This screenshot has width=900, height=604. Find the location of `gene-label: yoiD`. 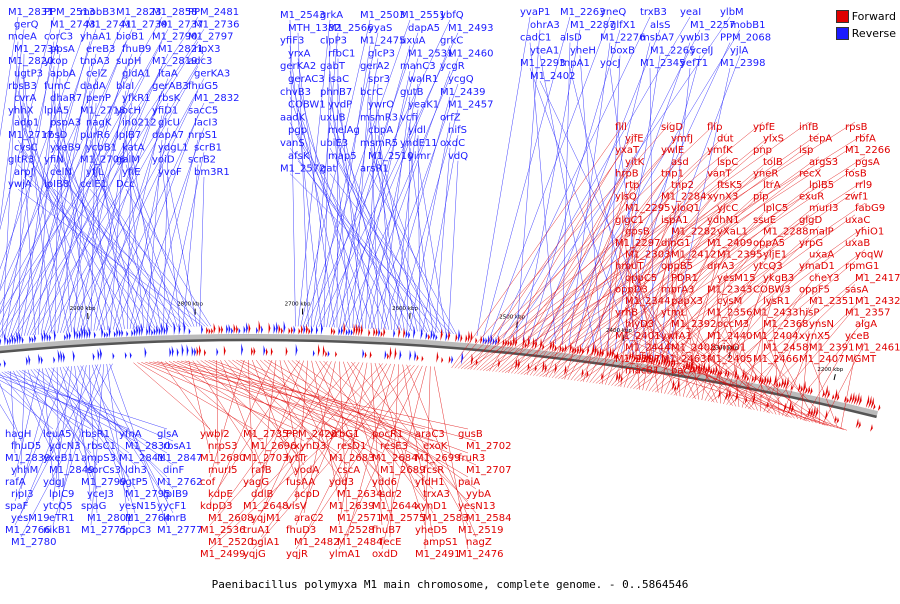

gene-label: yoiD is located at coordinates (163, 160).